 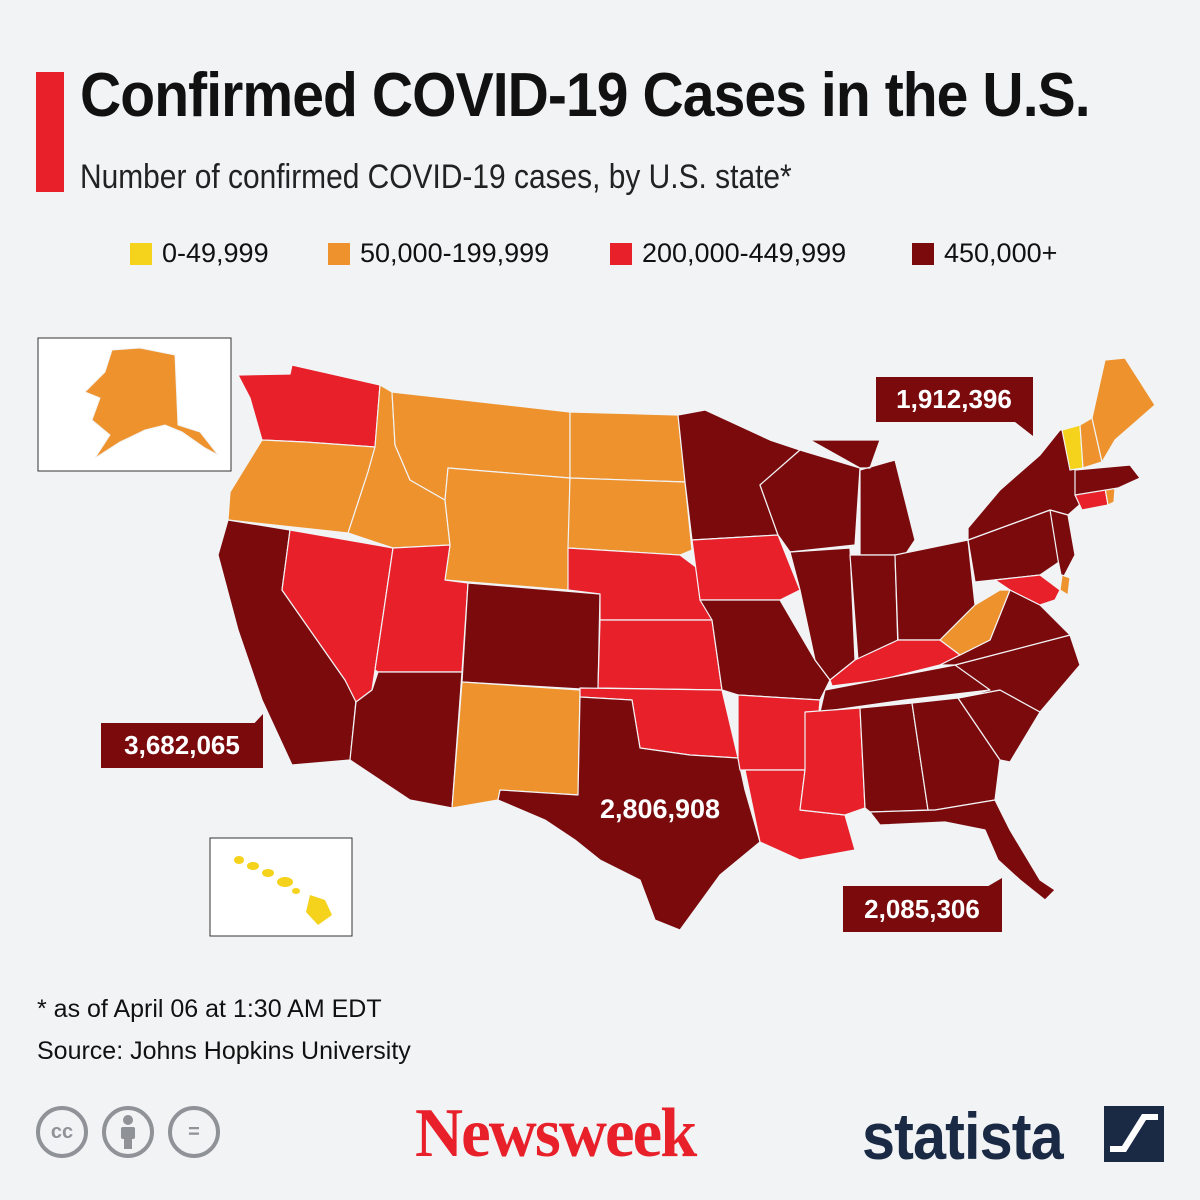 I want to click on legend-label: 50,000-199,999, so click(x=455, y=253).